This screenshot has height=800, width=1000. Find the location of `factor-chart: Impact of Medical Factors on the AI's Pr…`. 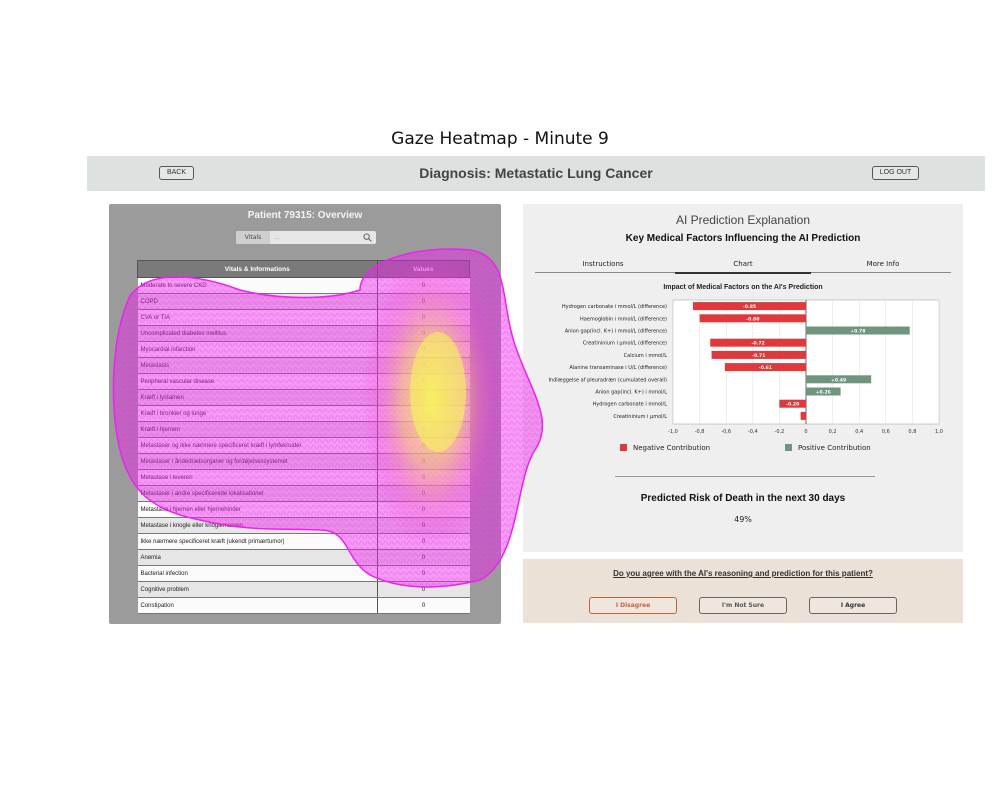

factor-chart: Impact of Medical Factors on the AI's Pr… is located at coordinates (745, 368).